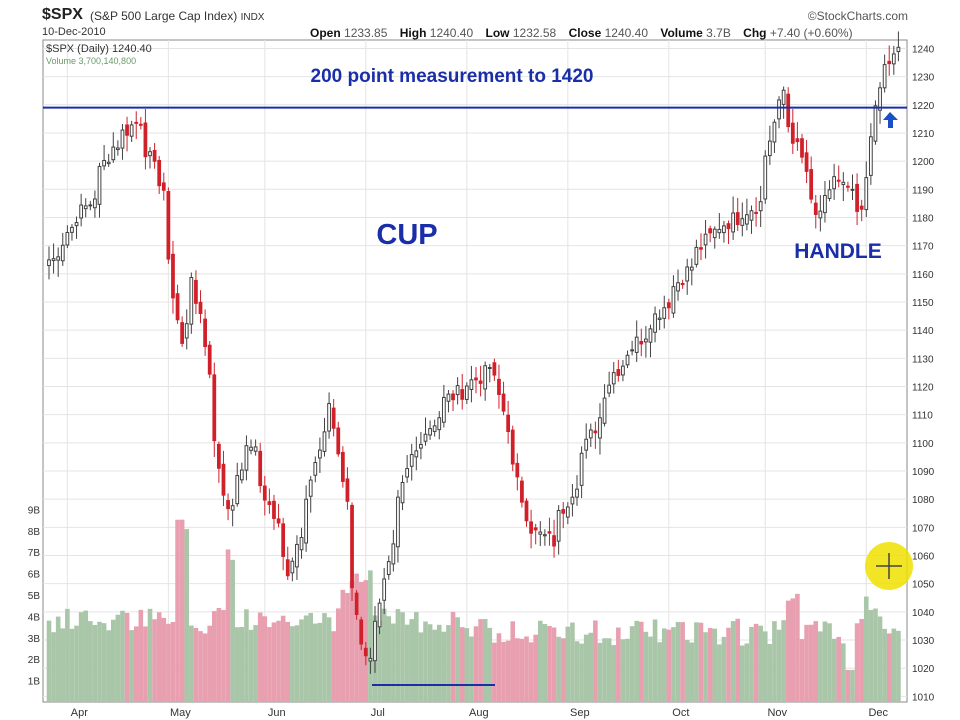 Image resolution: width=960 pixels, height=720 pixels. I want to click on open-label: Open, so click(325, 33).